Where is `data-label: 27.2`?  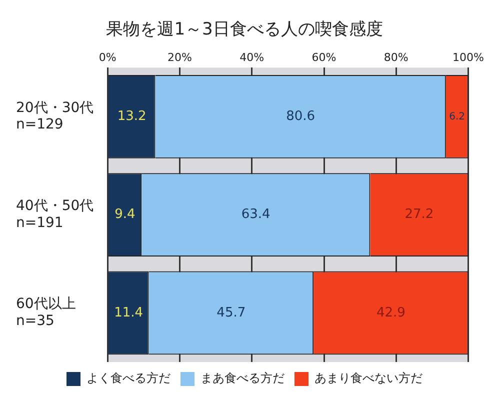 data-label: 27.2 is located at coordinates (419, 214).